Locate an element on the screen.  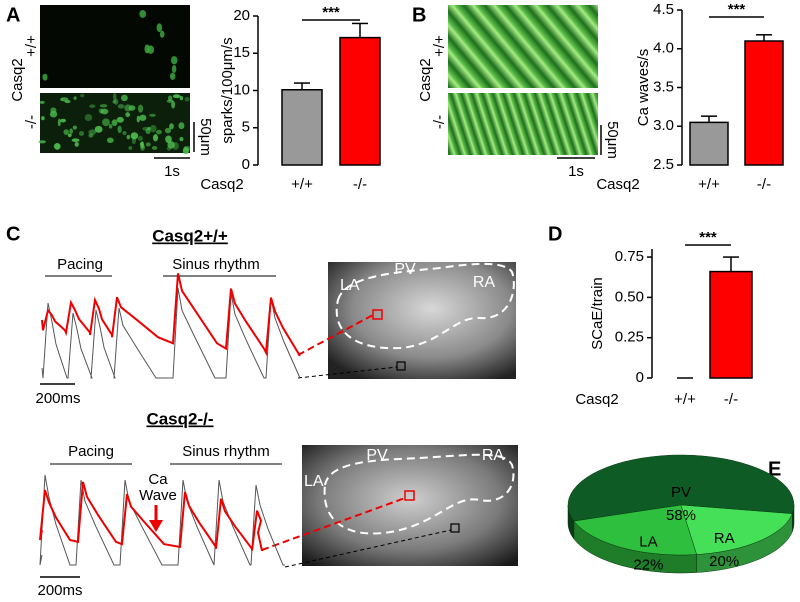
row-label: +/+ is located at coordinates (439, 46).